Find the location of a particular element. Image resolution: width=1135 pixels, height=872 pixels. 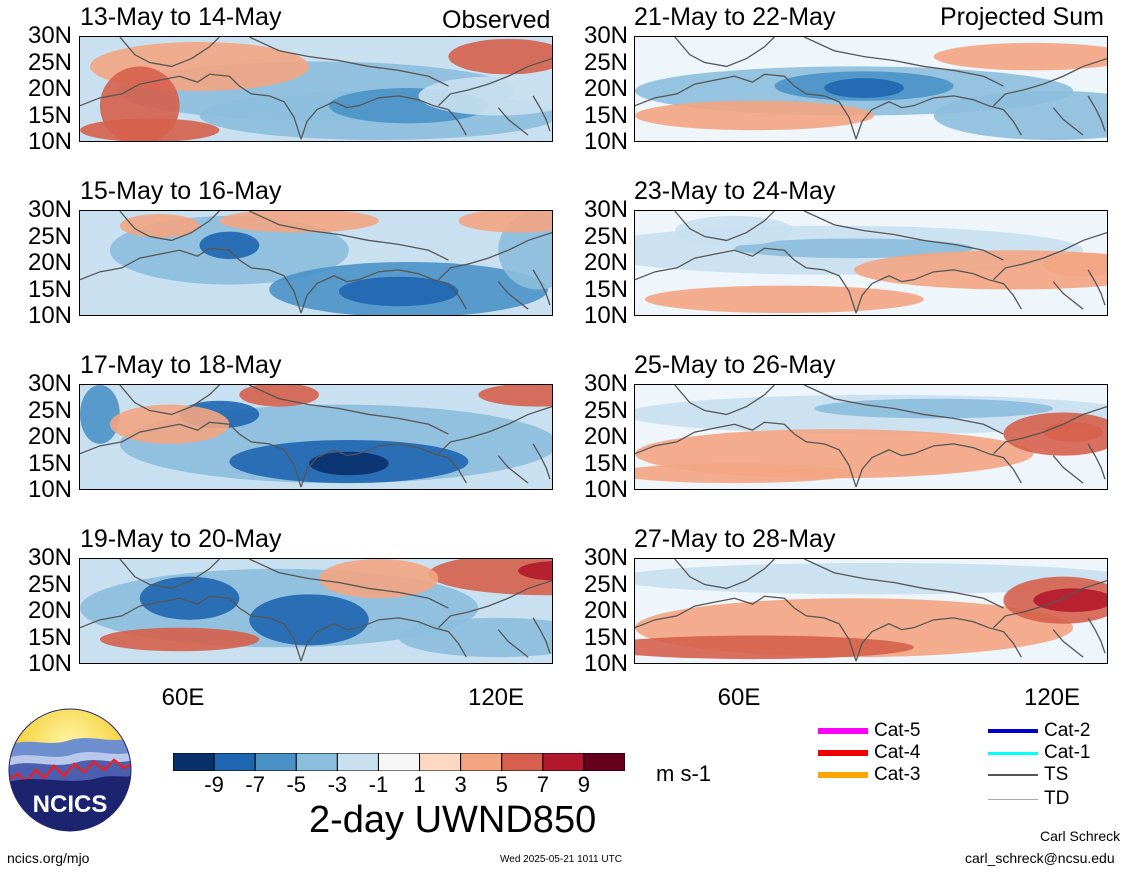

legend-label: Cat-3 is located at coordinates (897, 774).